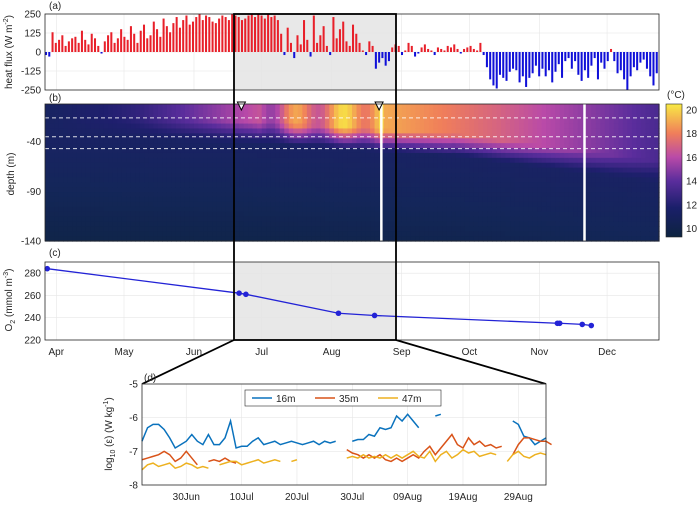 The width and height of the screenshot is (700, 506). What do you see at coordinates (34, 192) in the screenshot?
I see `b-ytick-label: -90` at bounding box center [34, 192].